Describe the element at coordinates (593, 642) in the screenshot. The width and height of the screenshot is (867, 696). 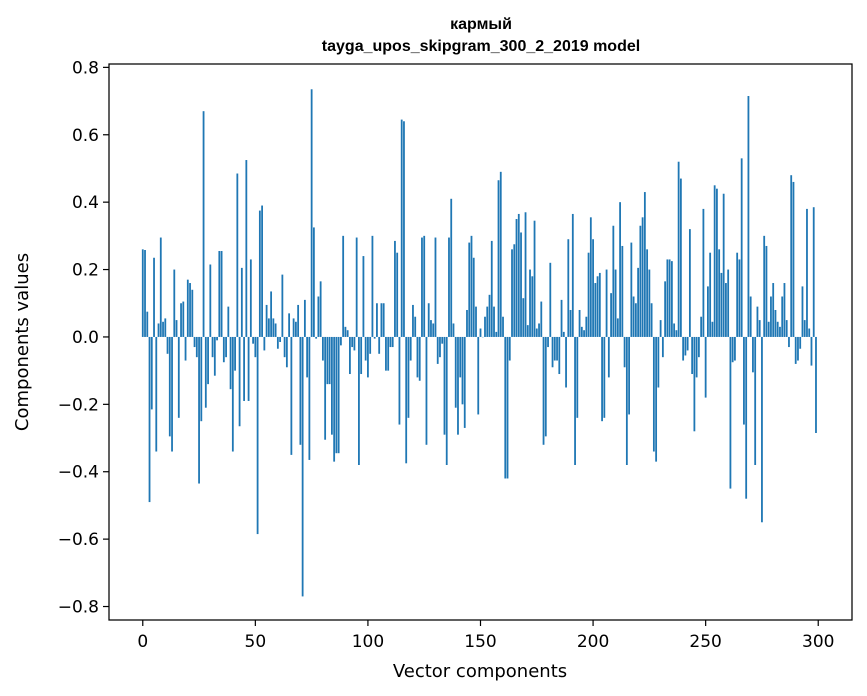
I see `x-tick-label: 200` at that location.